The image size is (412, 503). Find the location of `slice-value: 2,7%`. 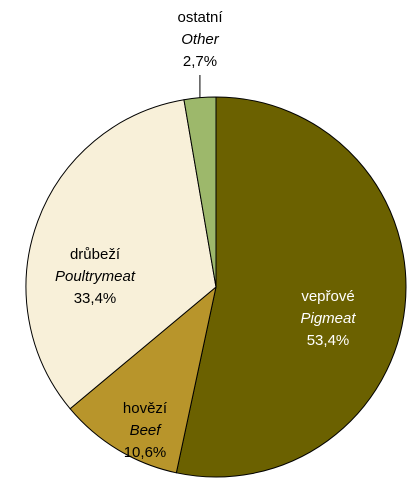

slice-value: 2,7% is located at coordinates (200, 61).